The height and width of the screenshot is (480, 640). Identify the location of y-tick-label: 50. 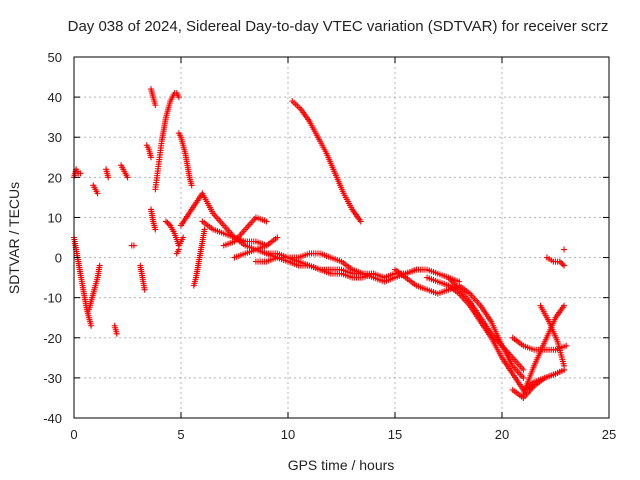
(55, 57).